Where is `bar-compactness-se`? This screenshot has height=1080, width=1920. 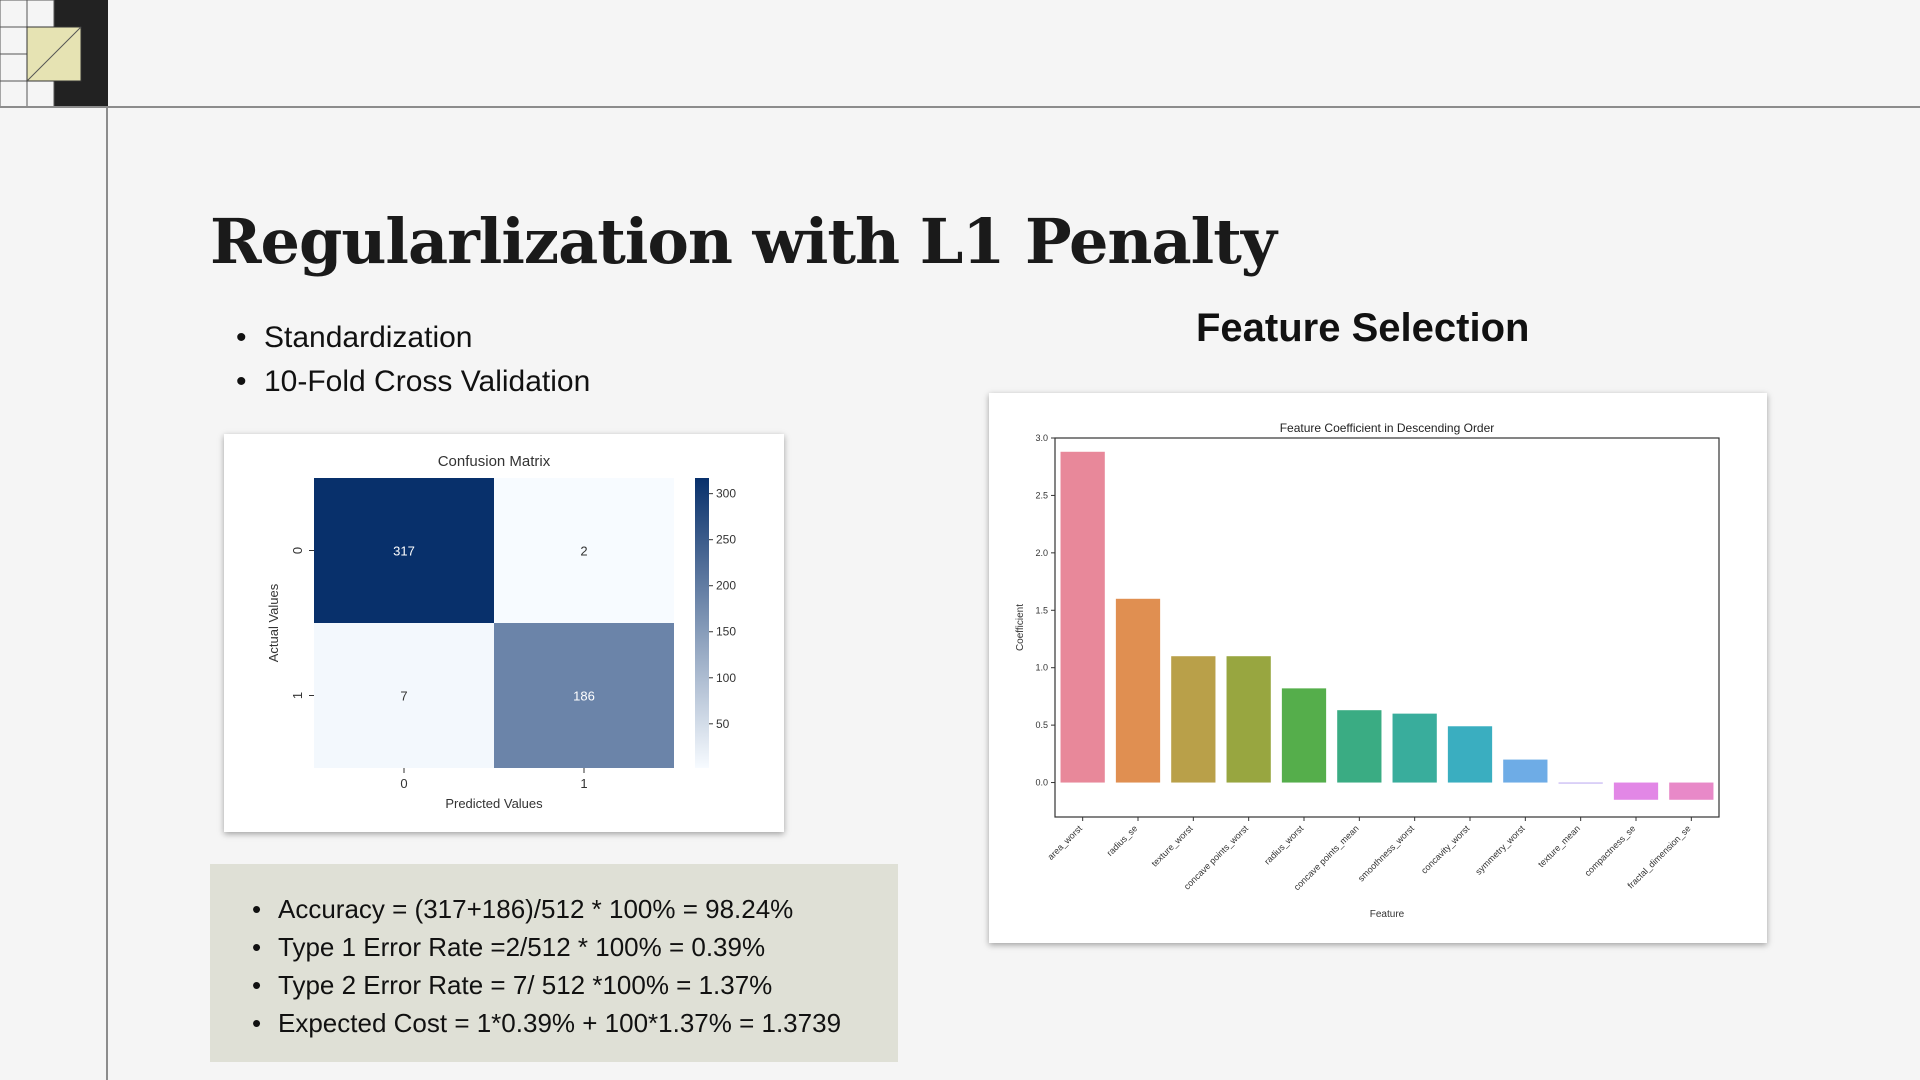
bar-compactness-se is located at coordinates (1636, 791).